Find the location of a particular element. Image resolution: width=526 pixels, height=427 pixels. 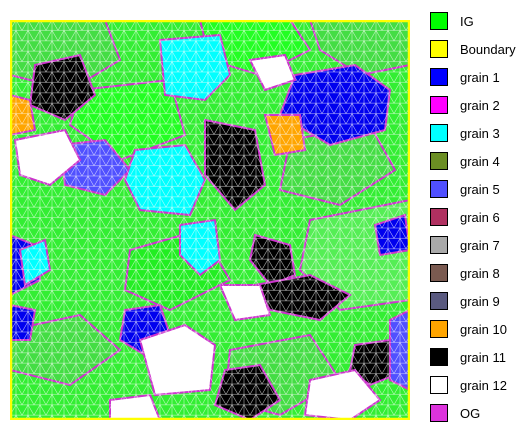

legend-label: OG is located at coordinates (470, 413).